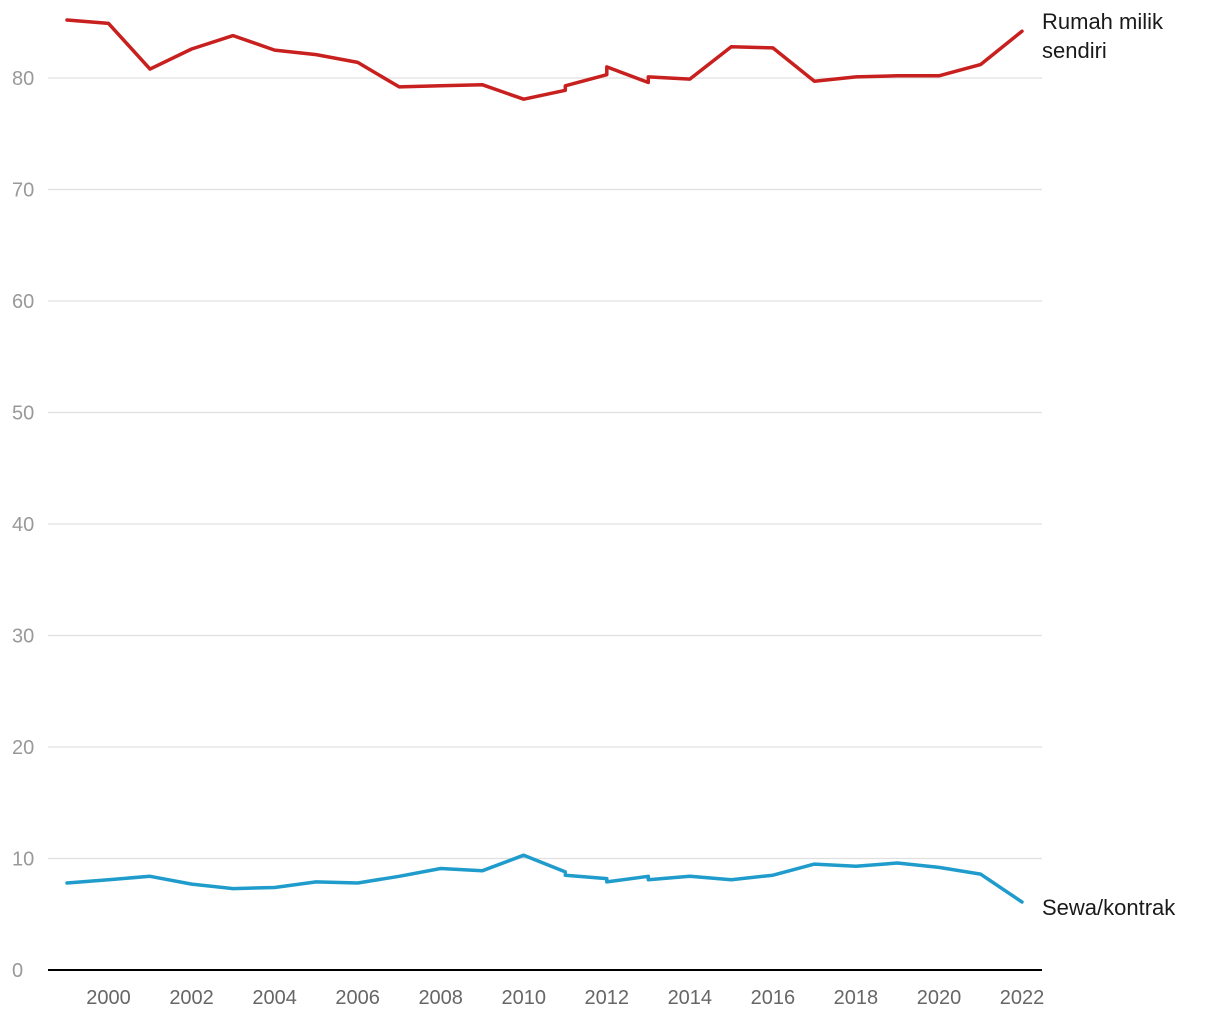  What do you see at coordinates (274, 998) in the screenshot?
I see `x-tick-label-2004: 2004` at bounding box center [274, 998].